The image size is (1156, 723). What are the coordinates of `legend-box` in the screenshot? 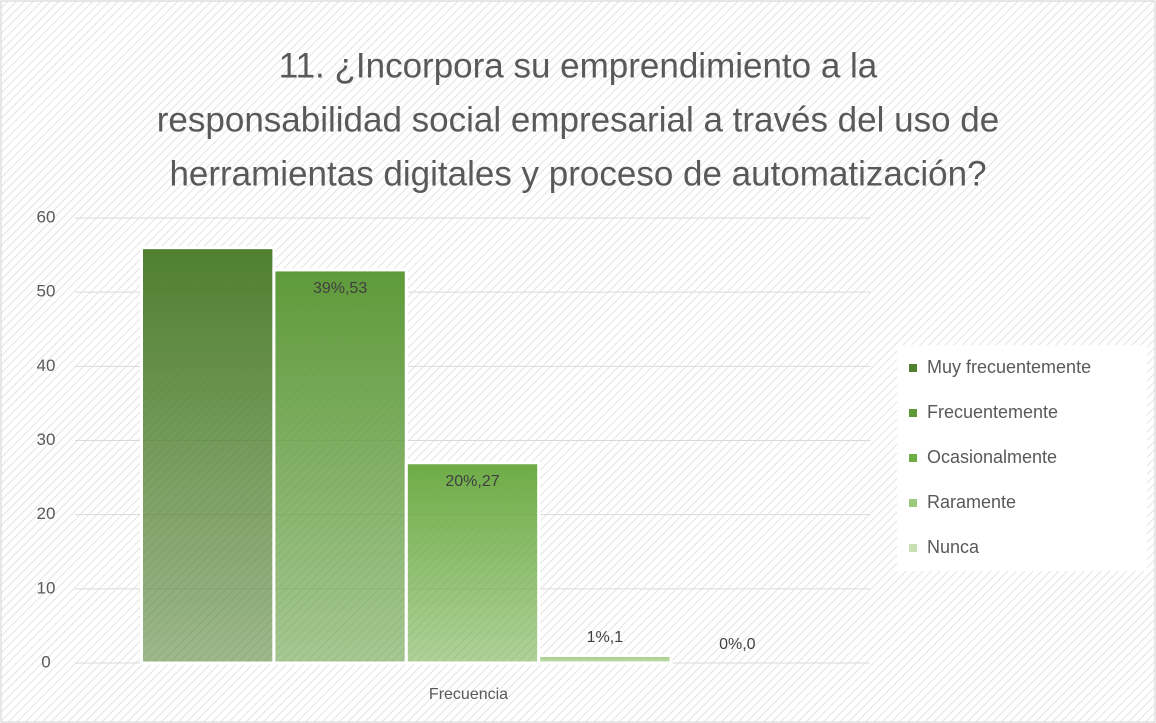 It's located at (1022, 458).